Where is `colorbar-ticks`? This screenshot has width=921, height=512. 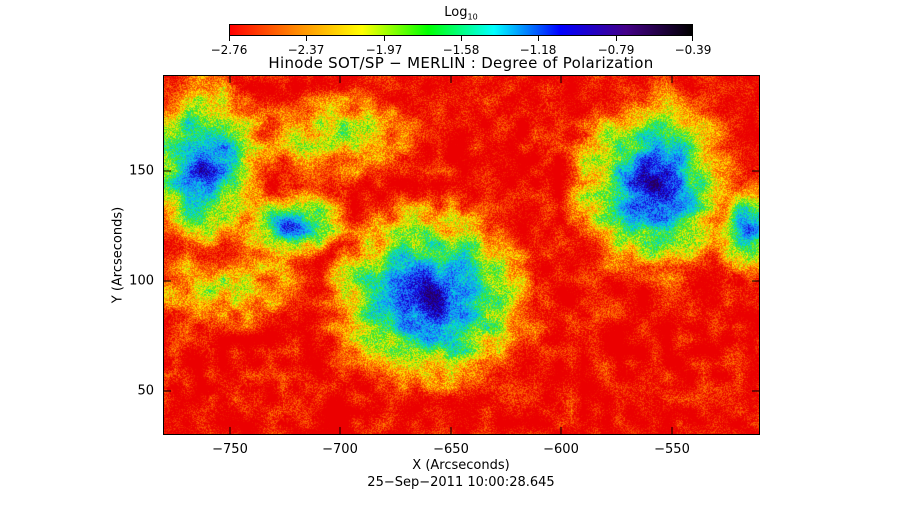
colorbar-ticks is located at coordinates (461, 39).